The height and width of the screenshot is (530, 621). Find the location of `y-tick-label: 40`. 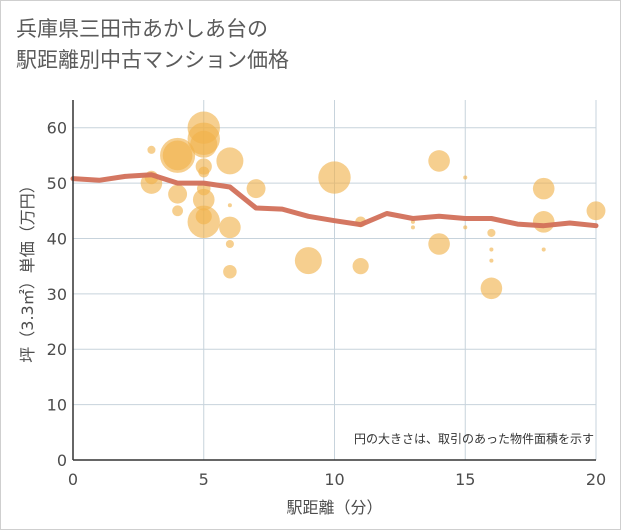

y-tick-label: 40 is located at coordinates (57, 238).